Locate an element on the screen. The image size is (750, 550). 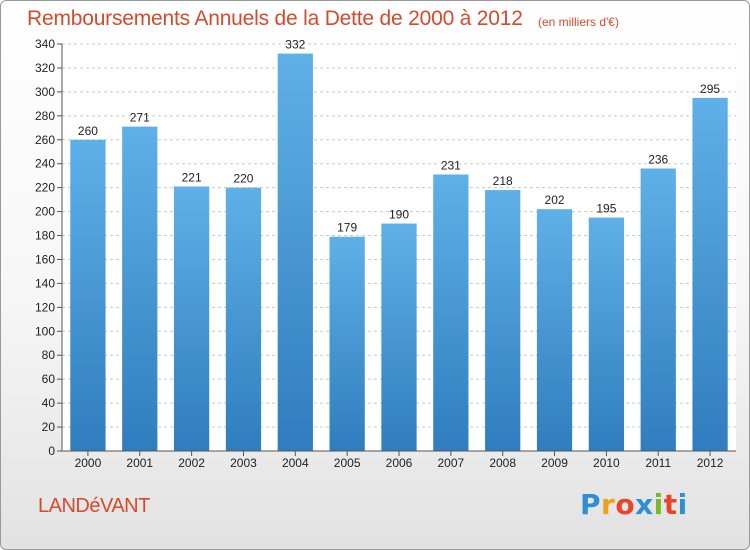
y-tick-label: 100 is located at coordinates (45, 331).